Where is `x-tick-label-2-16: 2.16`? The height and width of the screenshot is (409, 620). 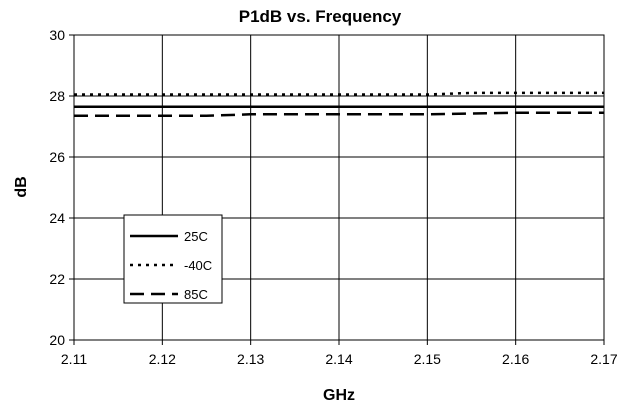
x-tick-label-2-16: 2.16 is located at coordinates (515, 359).